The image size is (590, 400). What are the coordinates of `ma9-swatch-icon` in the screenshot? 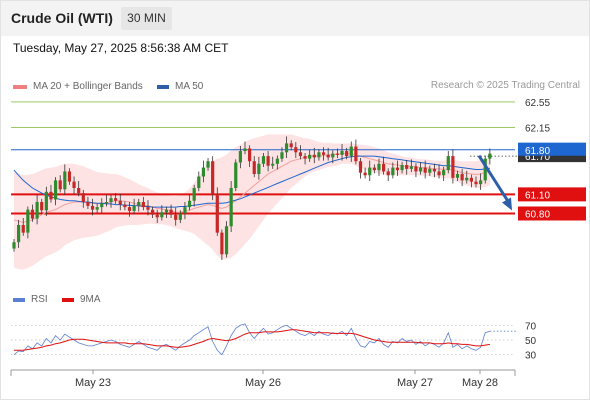 It's located at (68, 299).